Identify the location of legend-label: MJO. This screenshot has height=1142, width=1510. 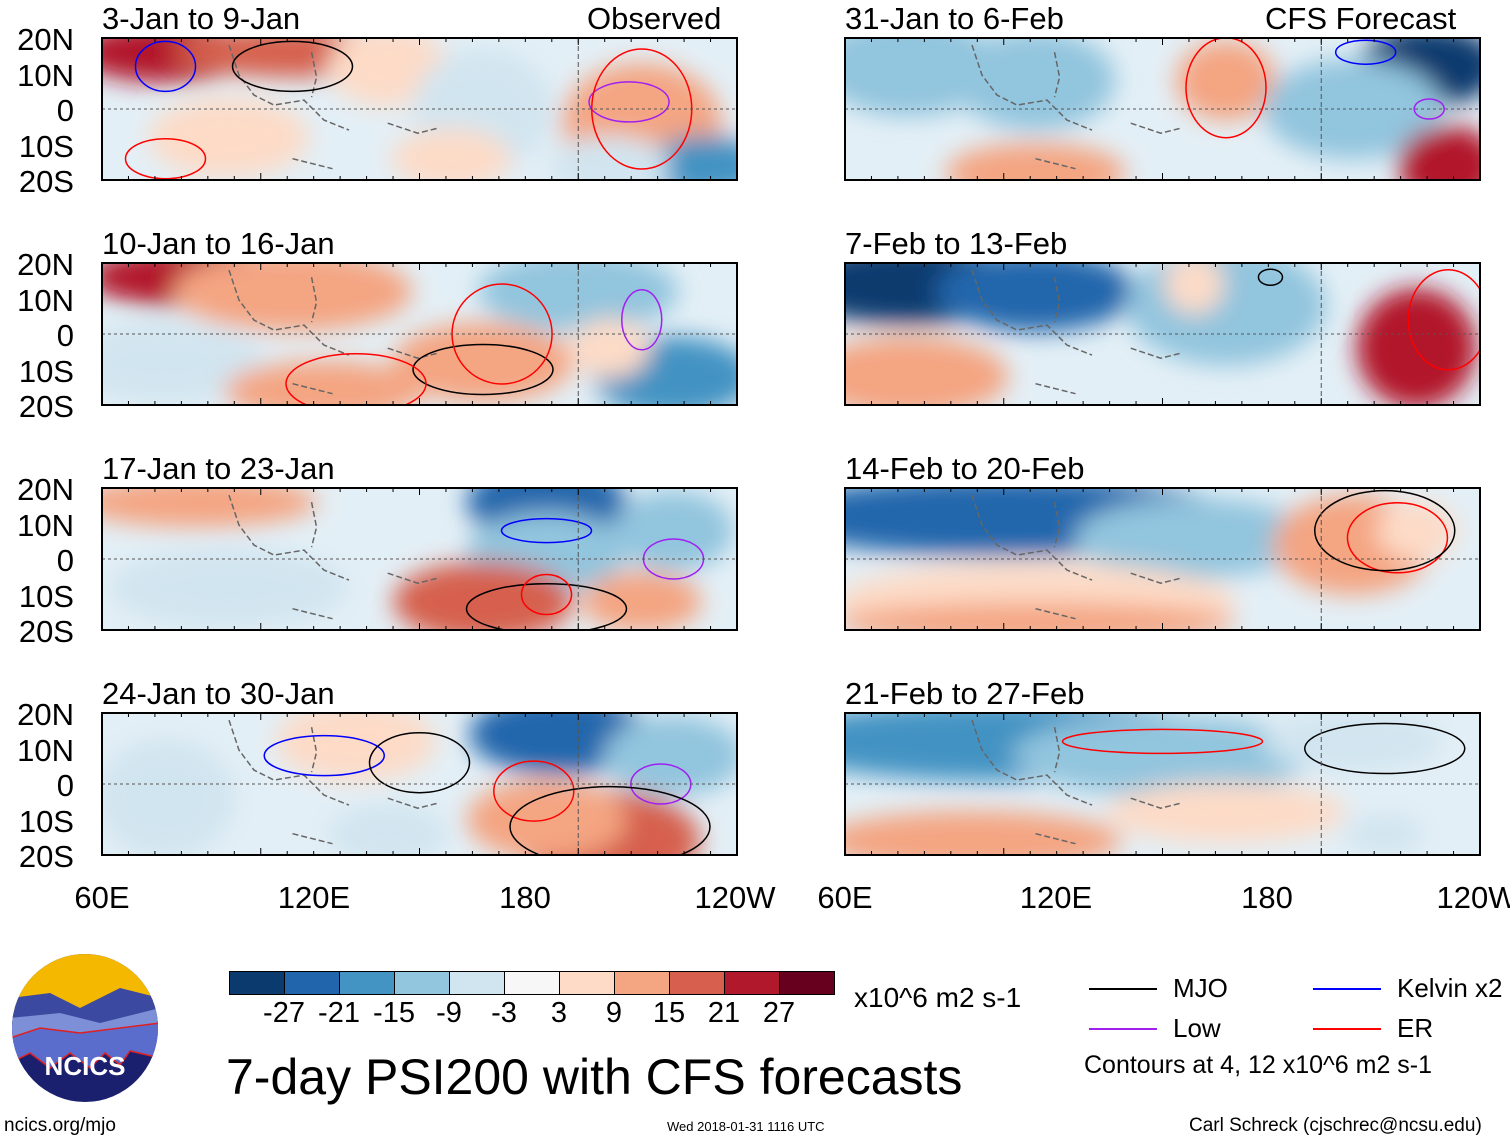
(1200, 988).